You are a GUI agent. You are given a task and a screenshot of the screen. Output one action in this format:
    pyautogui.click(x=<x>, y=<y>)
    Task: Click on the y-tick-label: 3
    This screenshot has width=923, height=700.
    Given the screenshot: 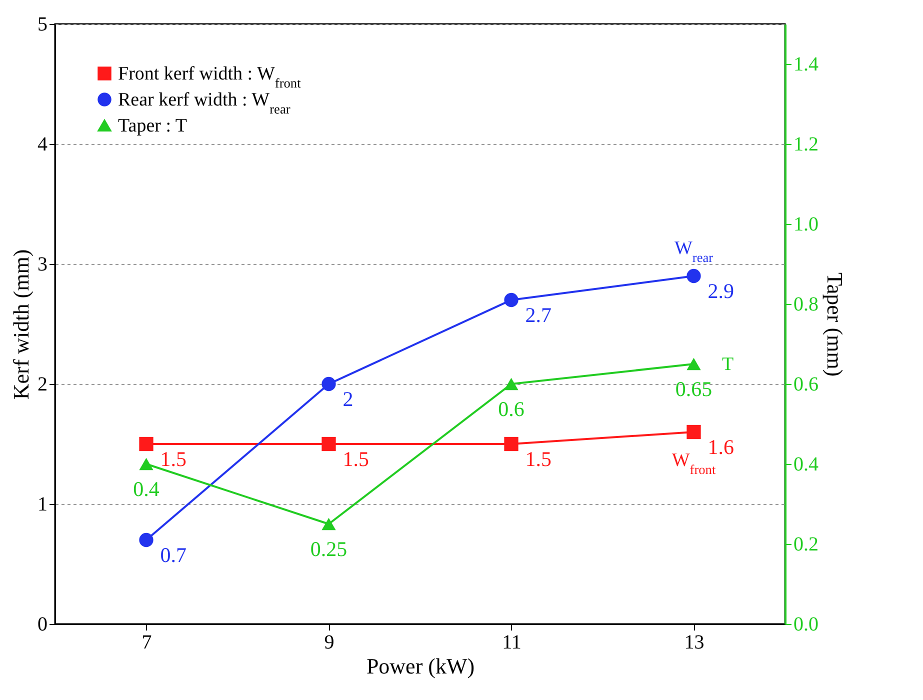 What is the action you would take?
    pyautogui.click(x=43, y=265)
    